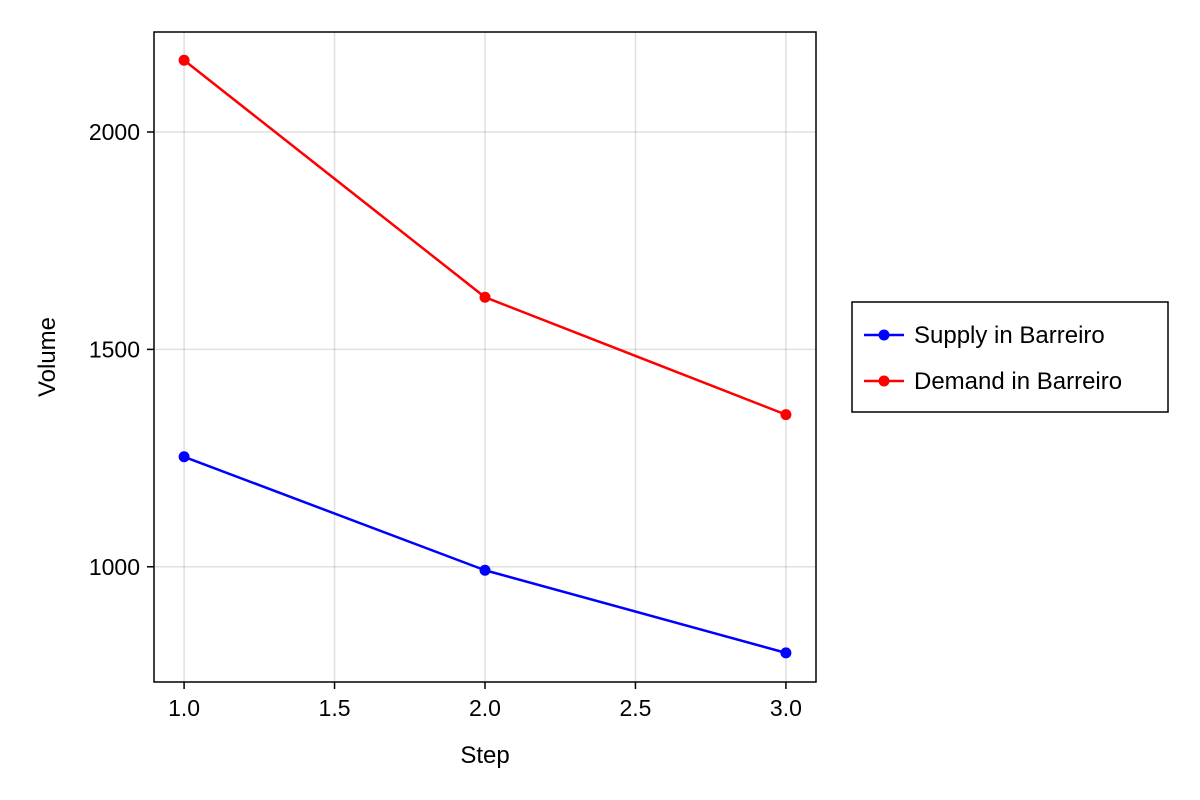  Describe the element at coordinates (485, 708) in the screenshot. I see `x-tick-label: 2.0` at that location.